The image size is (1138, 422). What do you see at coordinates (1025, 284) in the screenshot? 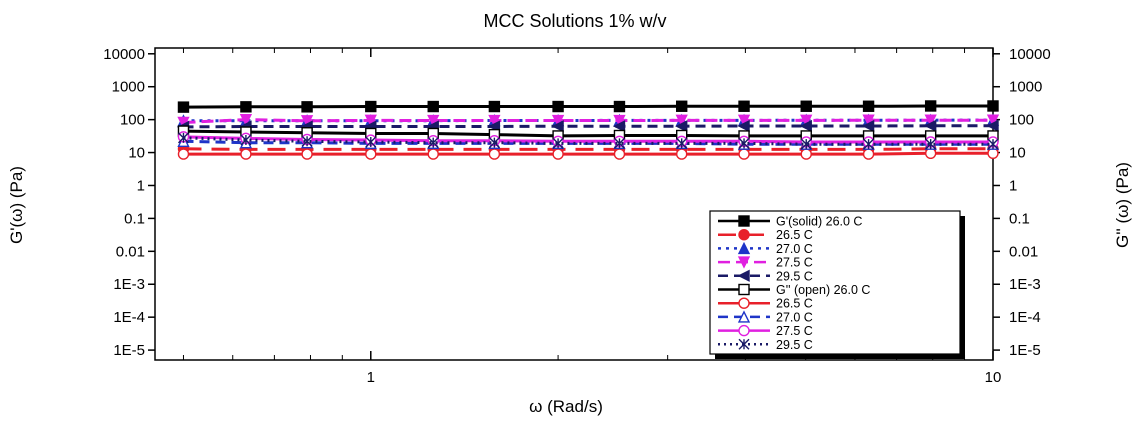
I see `y-tick-label-right-7: 1E-3` at bounding box center [1025, 284].